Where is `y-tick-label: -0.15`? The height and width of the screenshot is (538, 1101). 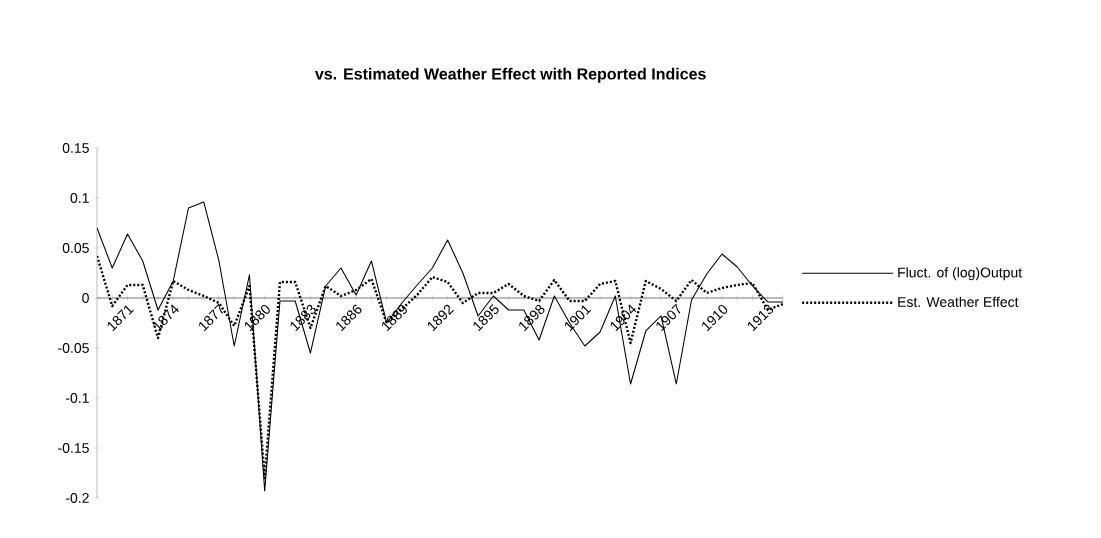 y-tick-label: -0.15 is located at coordinates (73, 448).